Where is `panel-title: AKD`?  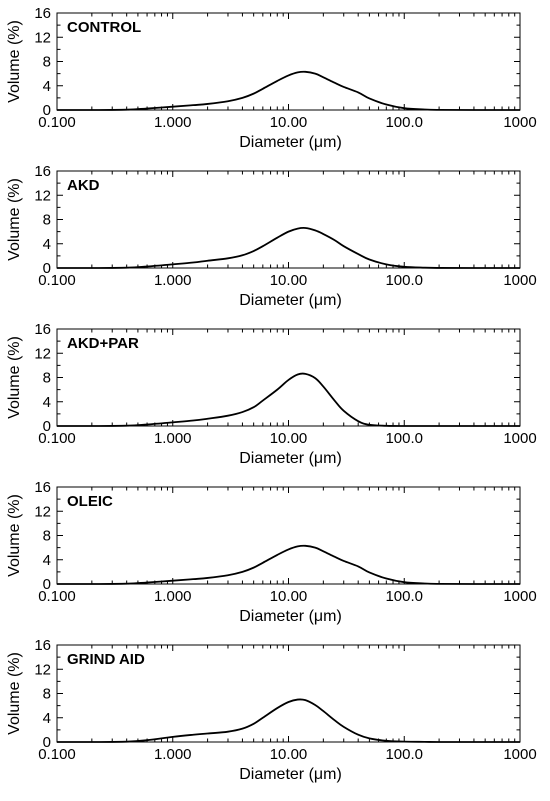
panel-title: AKD is located at coordinates (83, 185).